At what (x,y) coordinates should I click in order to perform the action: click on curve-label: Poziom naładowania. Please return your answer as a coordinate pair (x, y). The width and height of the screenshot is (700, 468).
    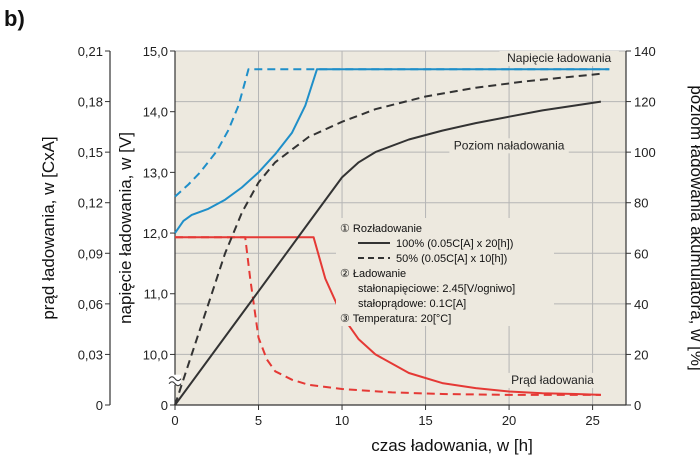
    Looking at the image, I should click on (509, 145).